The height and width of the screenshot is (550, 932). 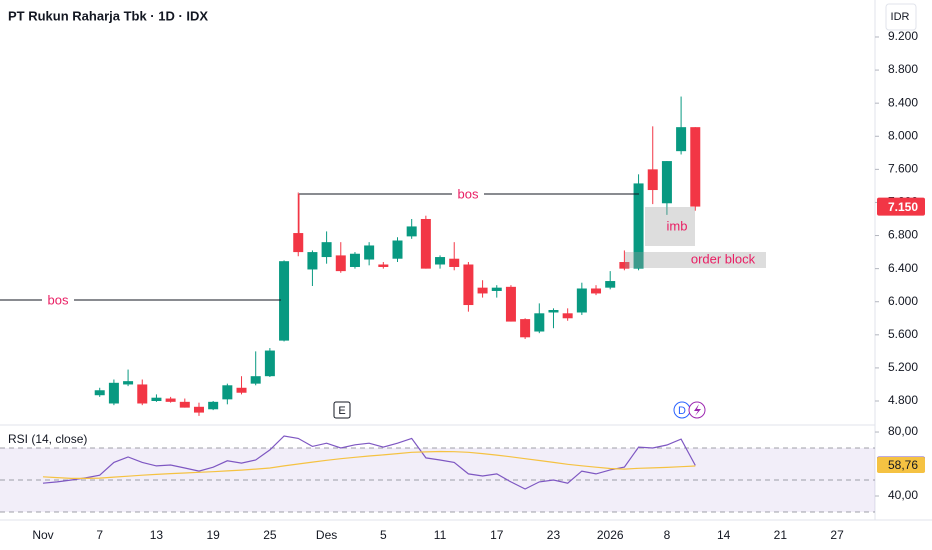 I want to click on events: E D, so click(x=519, y=410).